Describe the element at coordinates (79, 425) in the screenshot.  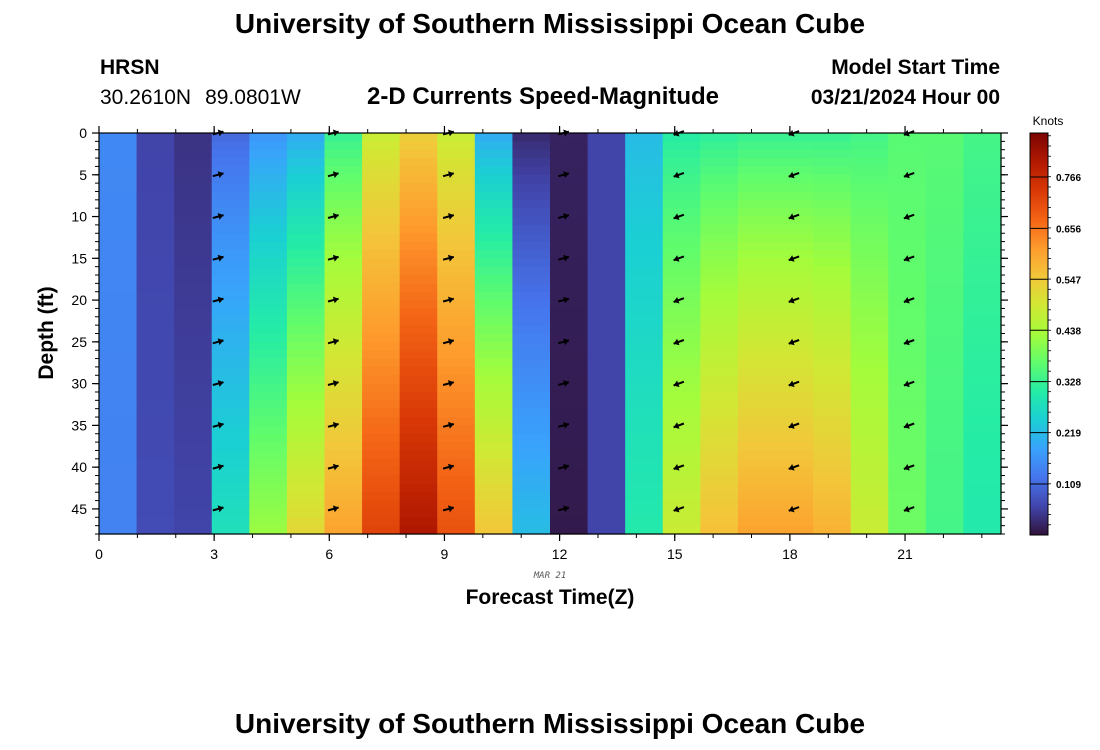
I see `y-tick-label: 35` at that location.